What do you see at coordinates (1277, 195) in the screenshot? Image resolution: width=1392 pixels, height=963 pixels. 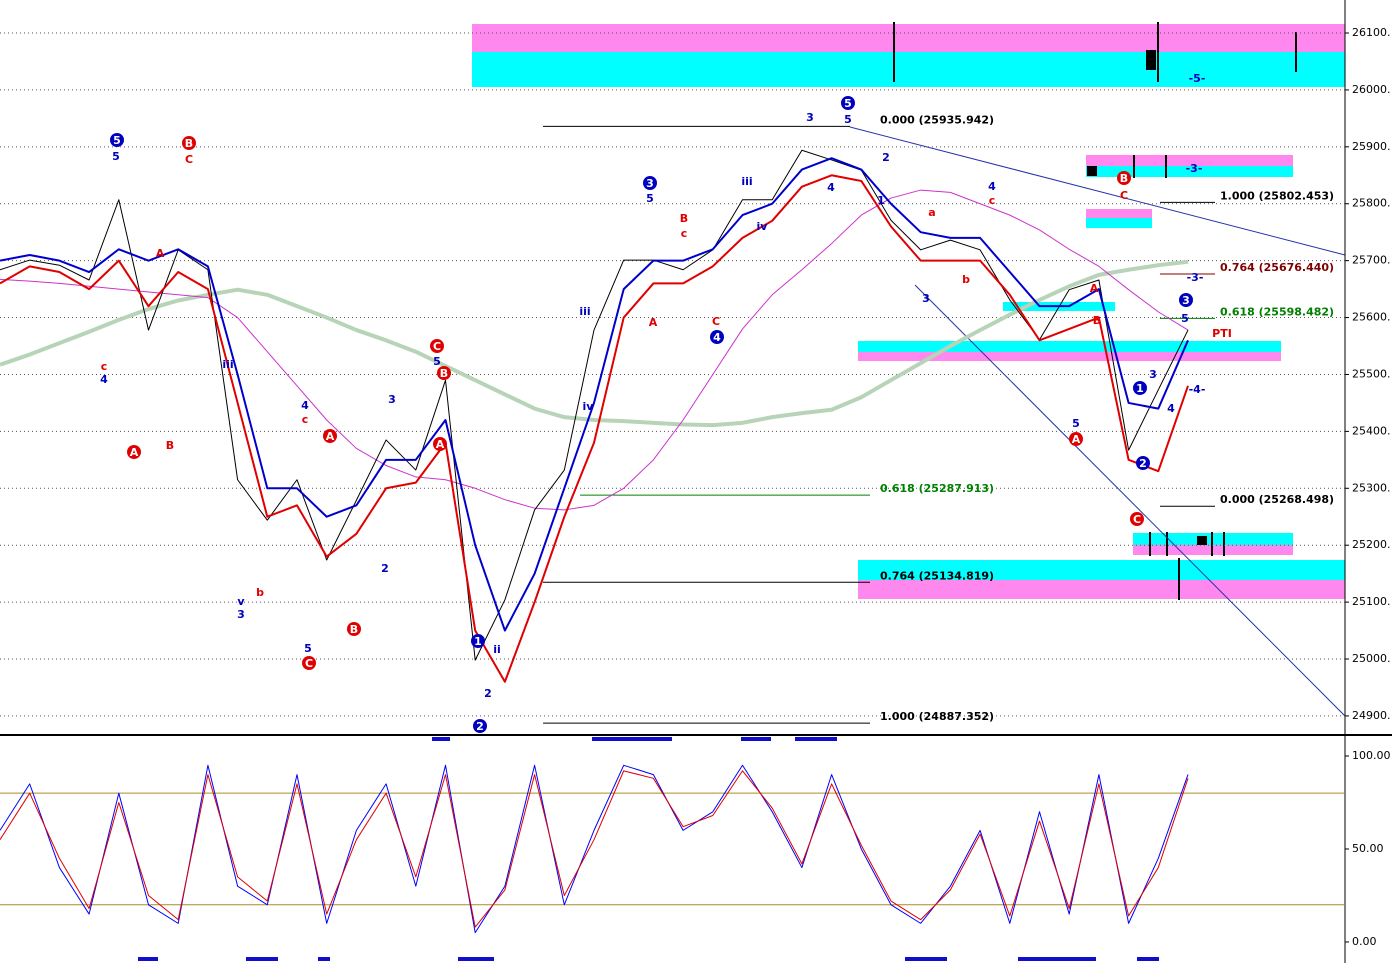 I see `fib-label: 1.000 (25802.453)` at bounding box center [1277, 195].